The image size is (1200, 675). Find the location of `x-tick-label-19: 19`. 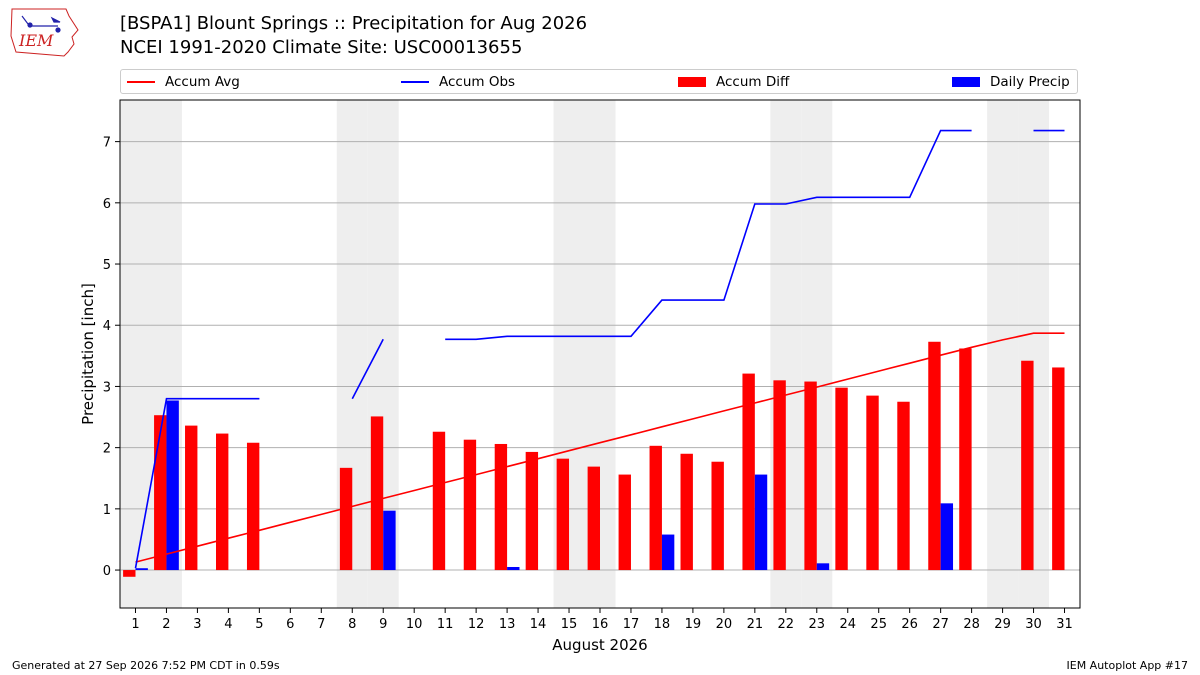

x-tick-label-19: 19 is located at coordinates (693, 624).